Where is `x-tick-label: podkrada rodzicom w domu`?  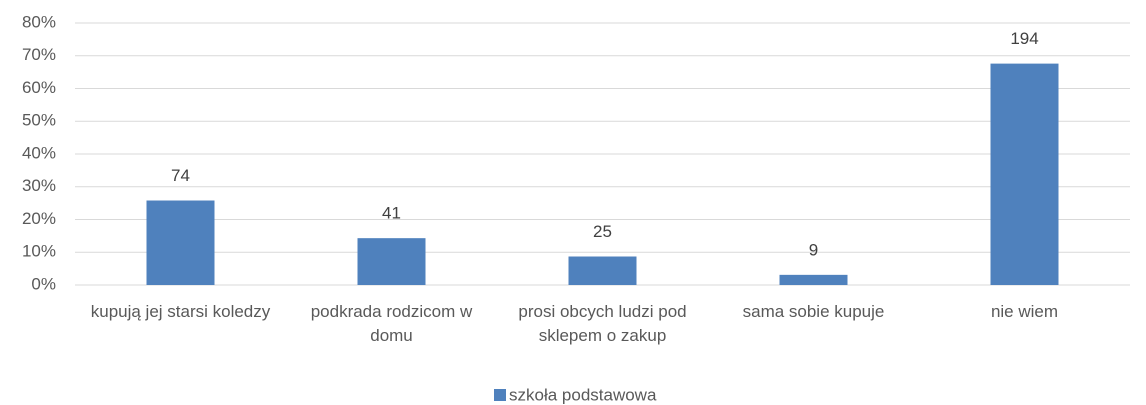
x-tick-label: podkrada rodzicom w domu is located at coordinates (391, 323).